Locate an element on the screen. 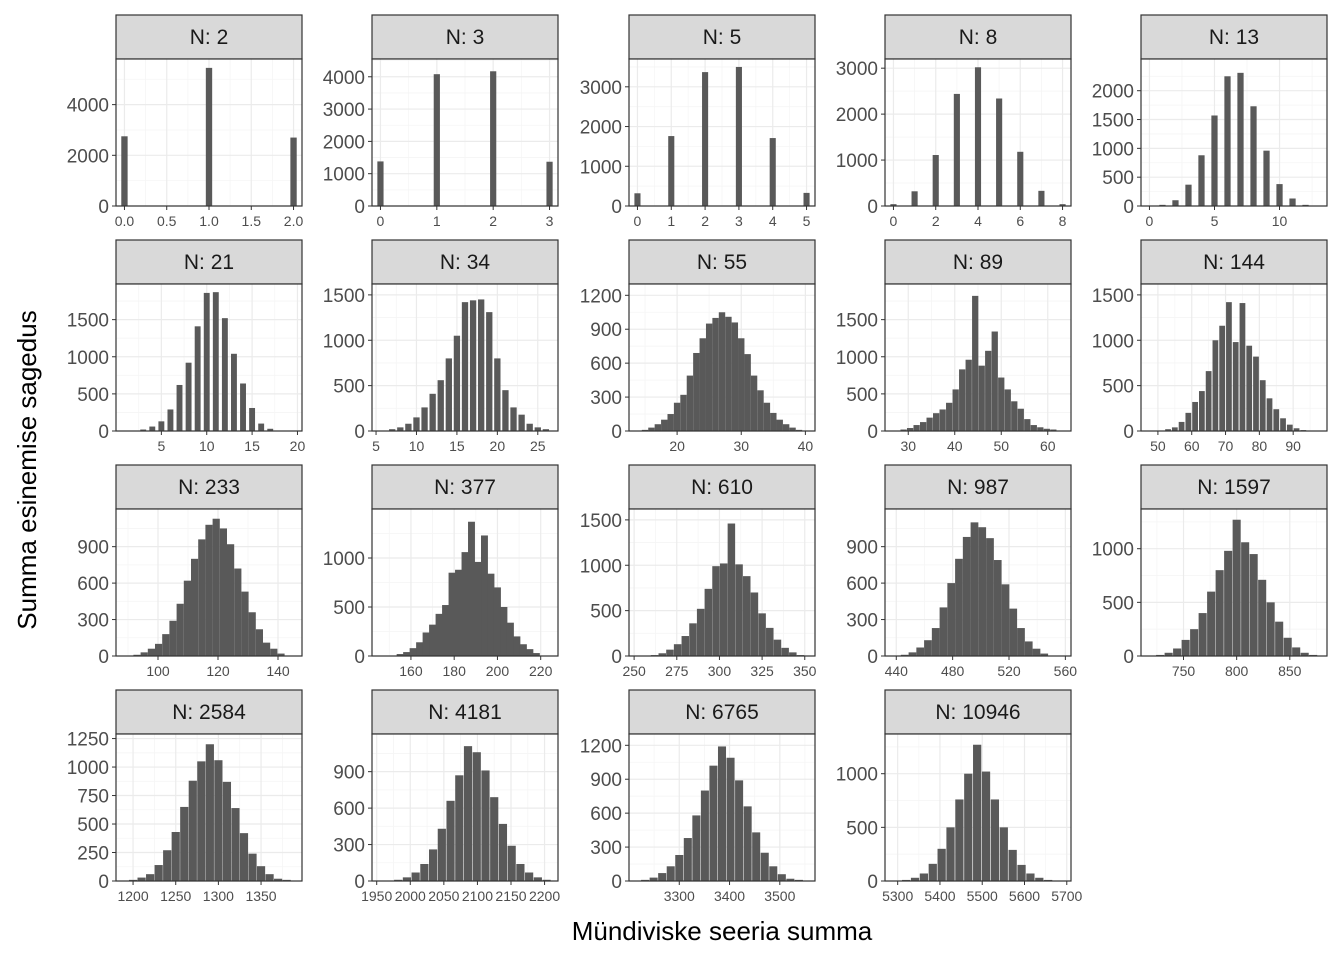 This screenshot has width=1344, height=960. y-tick-label: 2000 is located at coordinates (601, 128).